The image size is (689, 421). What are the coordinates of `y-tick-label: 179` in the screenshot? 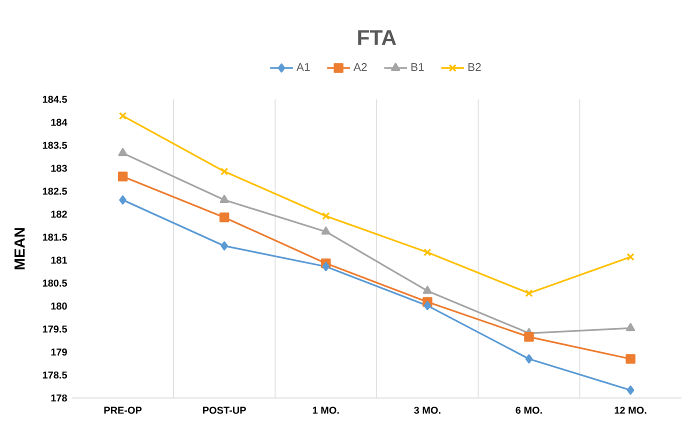 It's located at (59, 352).